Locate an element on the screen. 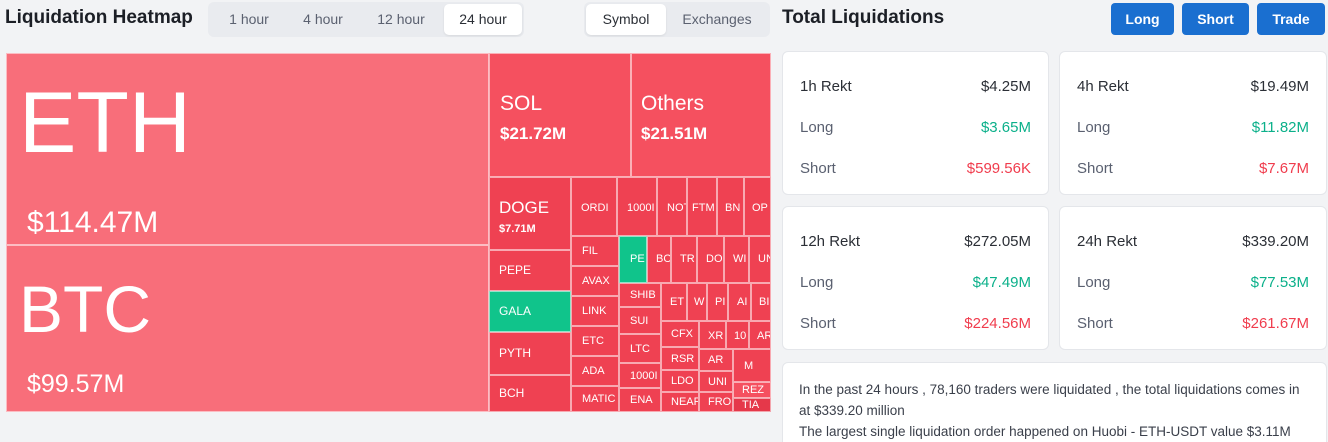 This screenshot has height=442, width=1328. heatmap-tile-ordi: ORDI is located at coordinates (594, 206).